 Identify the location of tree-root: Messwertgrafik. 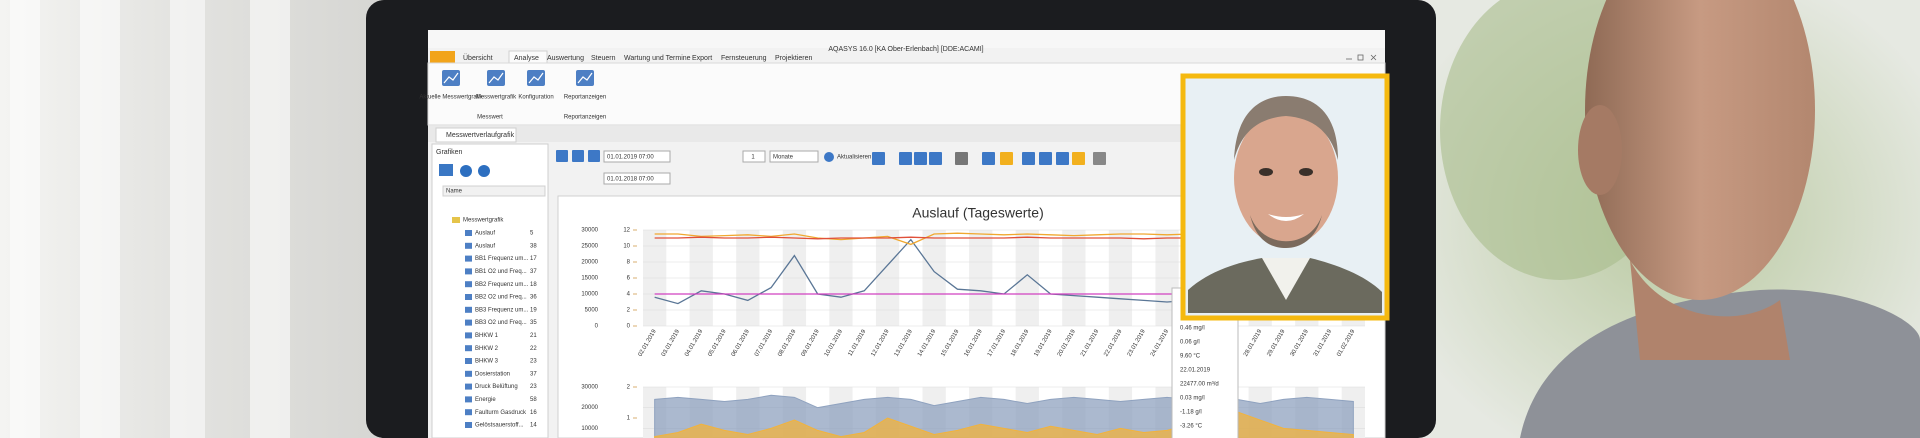
(483, 221).